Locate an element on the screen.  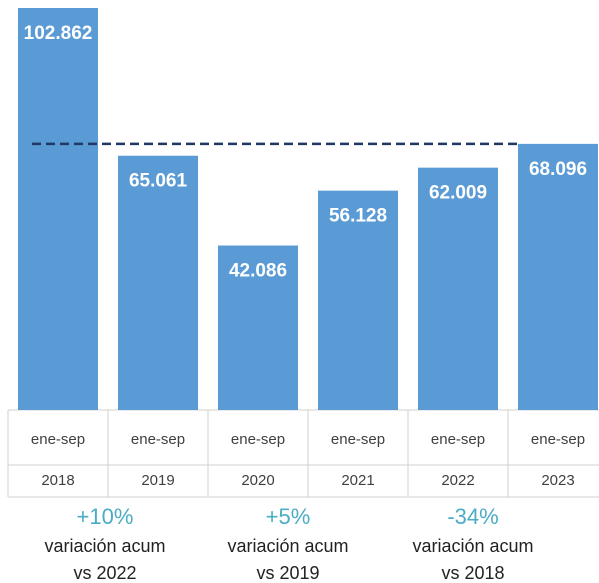
x-tick-label: 2022 is located at coordinates (457, 480).